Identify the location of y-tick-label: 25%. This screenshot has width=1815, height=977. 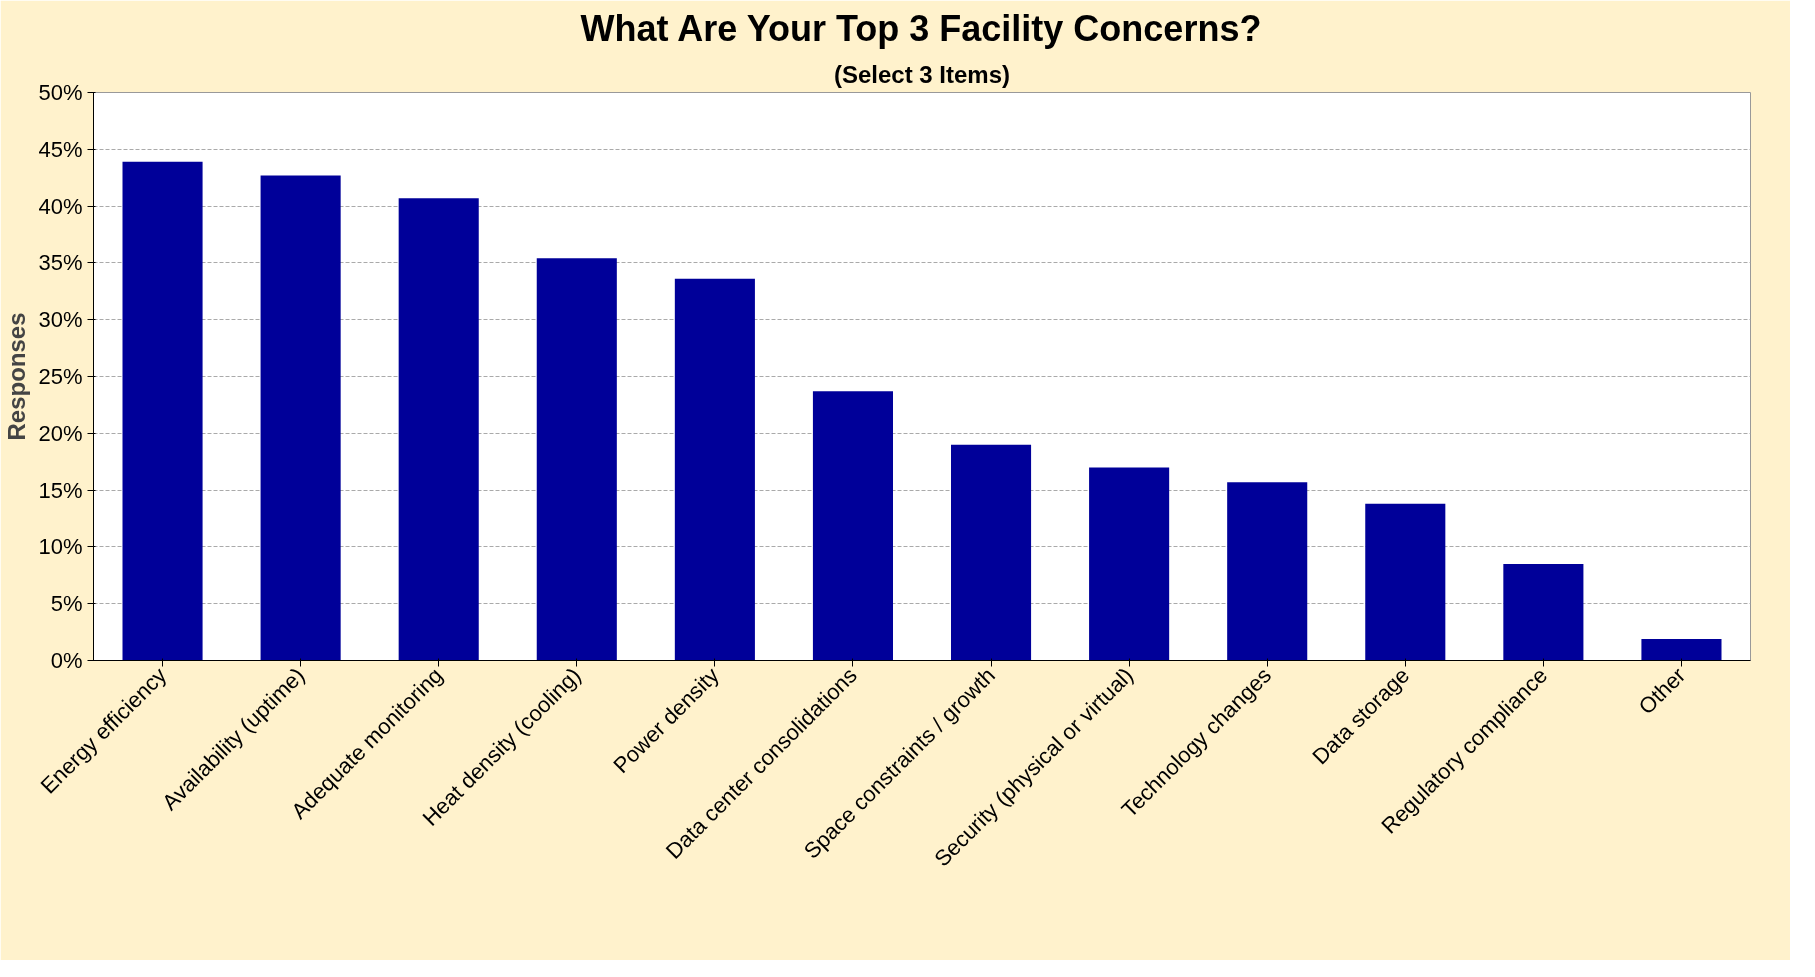
(60, 376).